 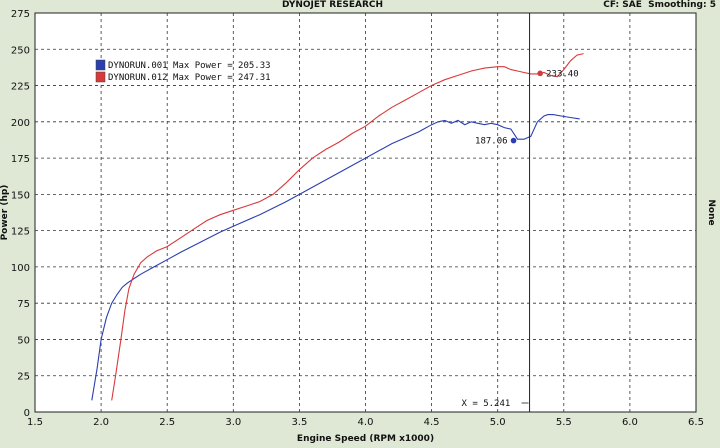 I want to click on y-axis-label: Power (hp), so click(x=5, y=213).